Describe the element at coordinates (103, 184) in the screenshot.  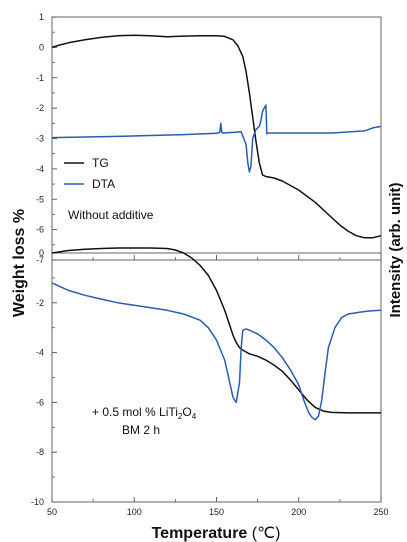
I see `legend-label-dta: DTA` at that location.